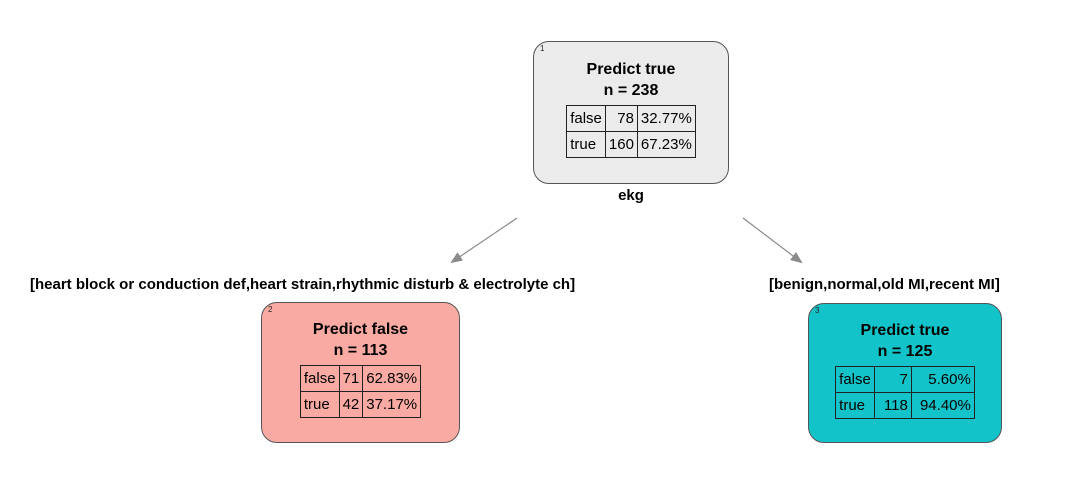  I want to click on table-row: false 7 5.60%, so click(905, 379).